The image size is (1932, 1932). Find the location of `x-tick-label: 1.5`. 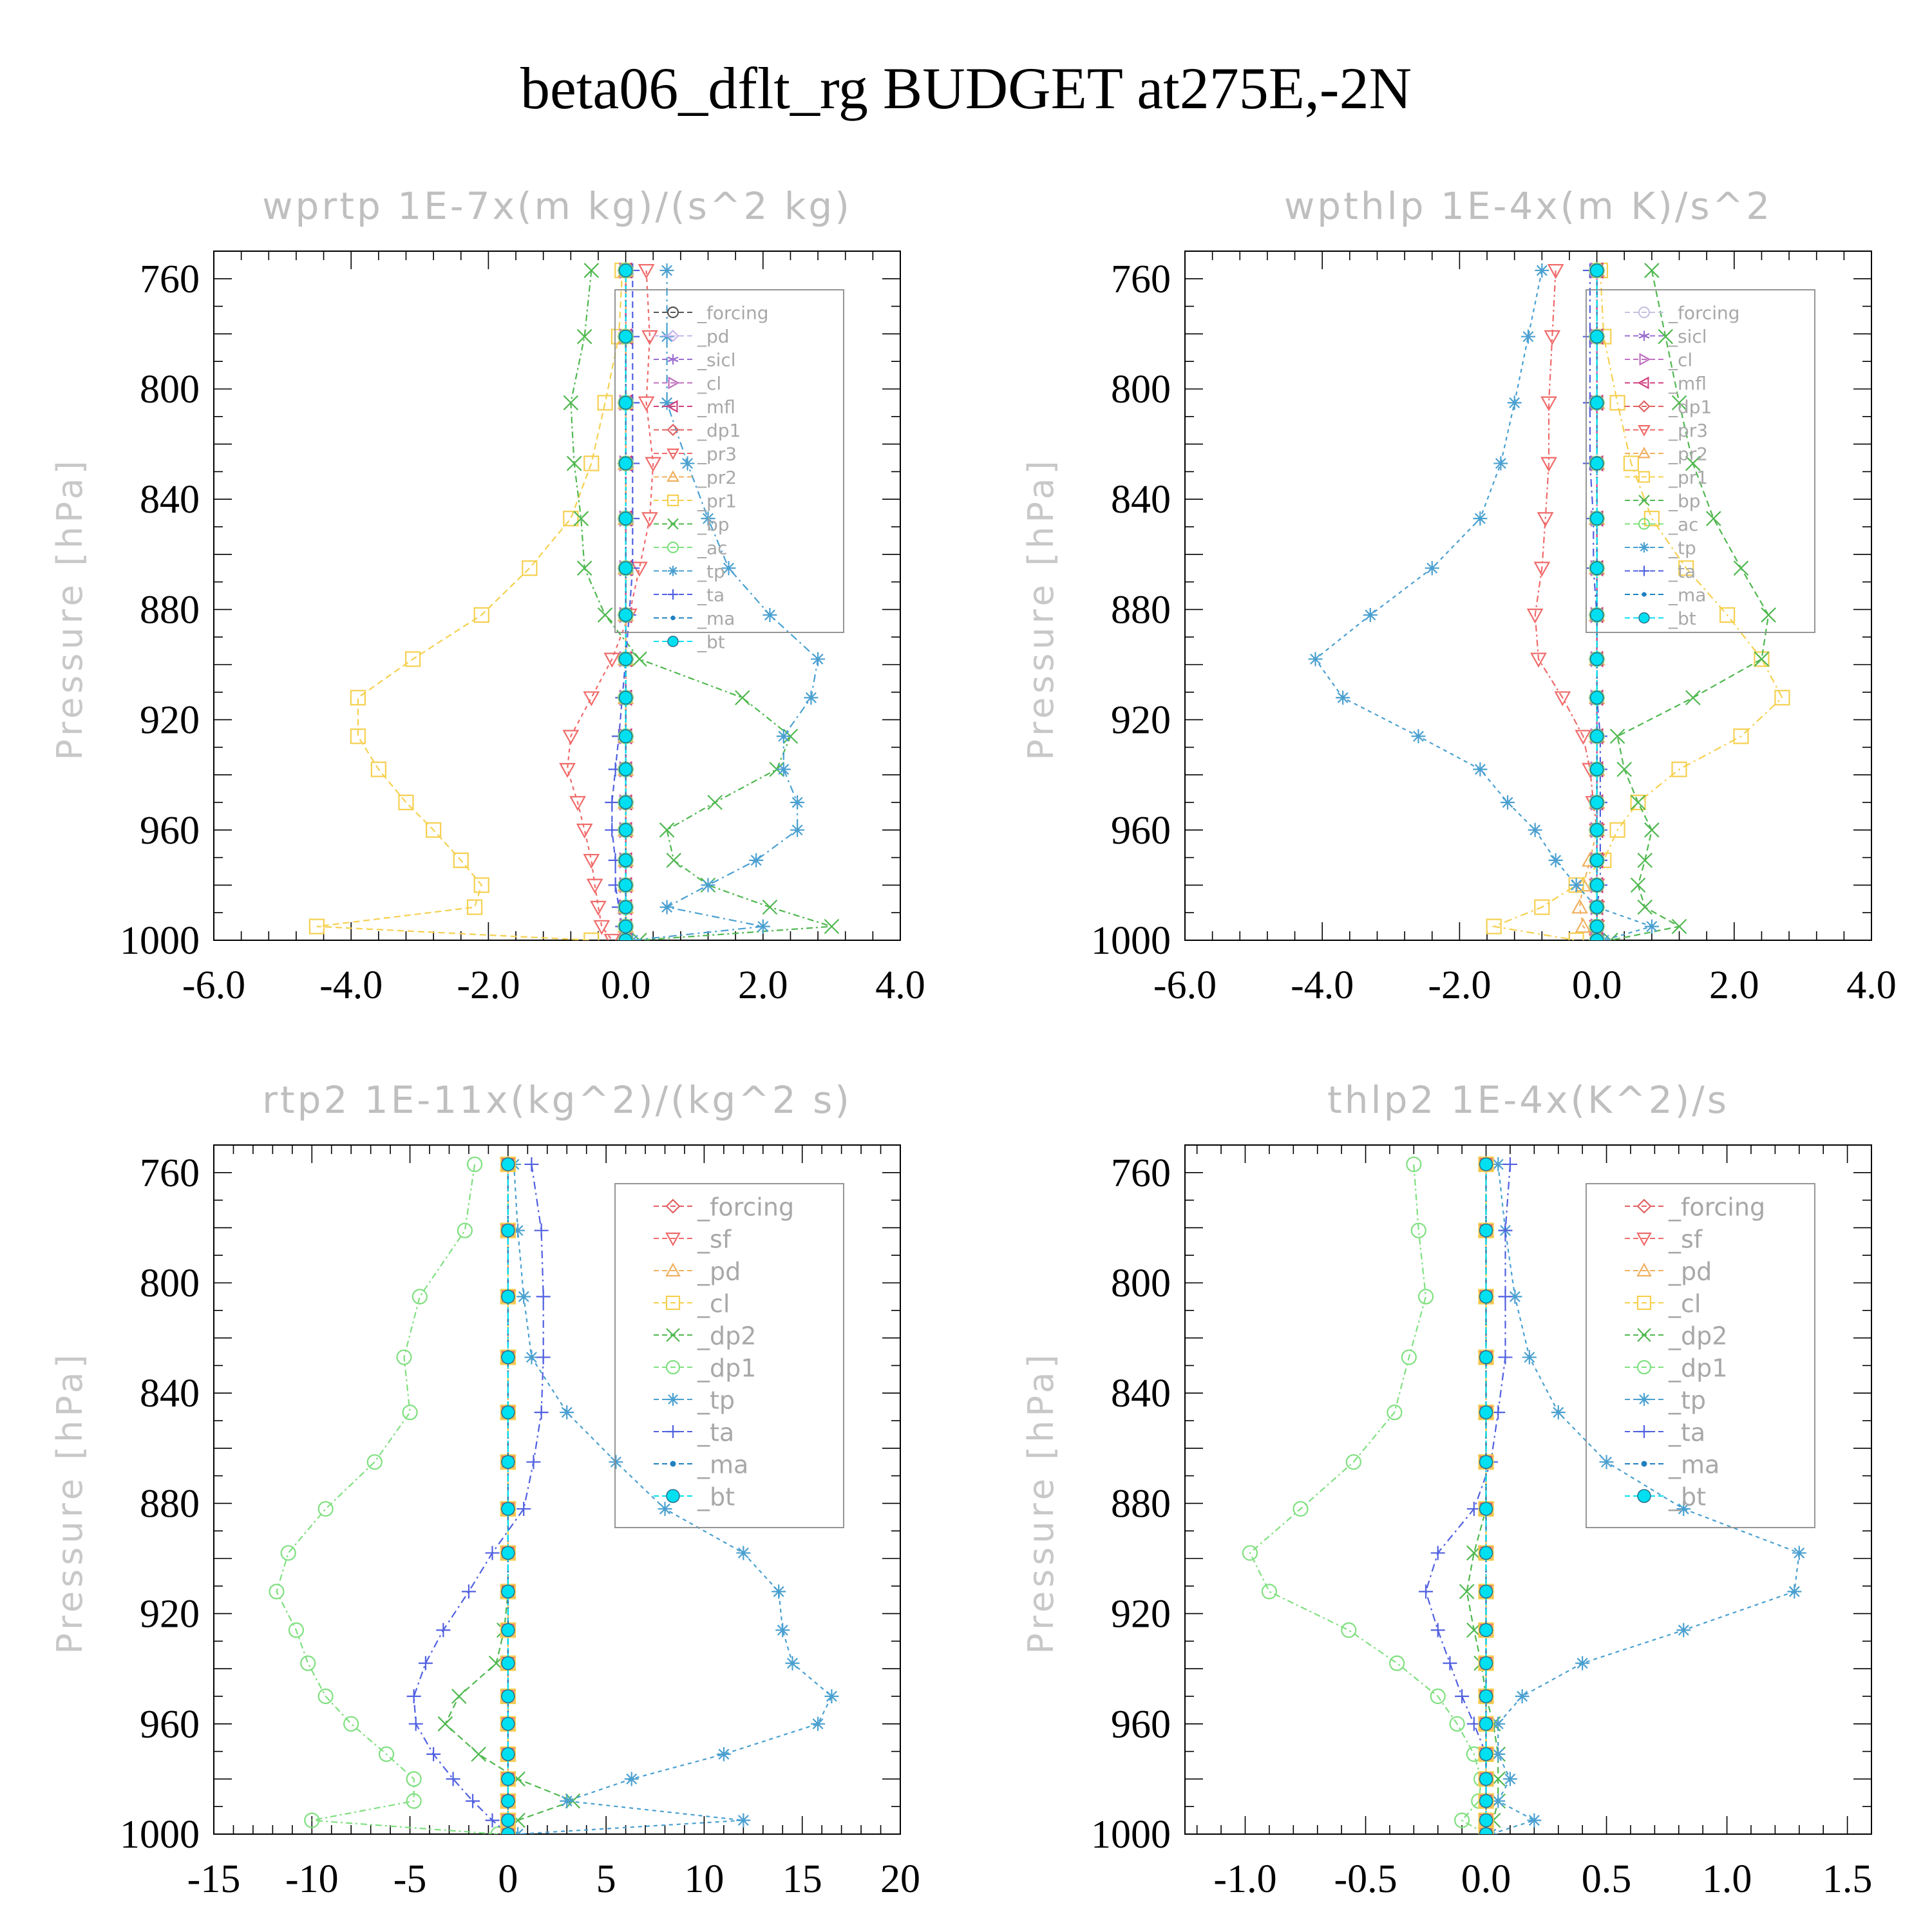

x-tick-label: 1.5 is located at coordinates (1848, 1879).